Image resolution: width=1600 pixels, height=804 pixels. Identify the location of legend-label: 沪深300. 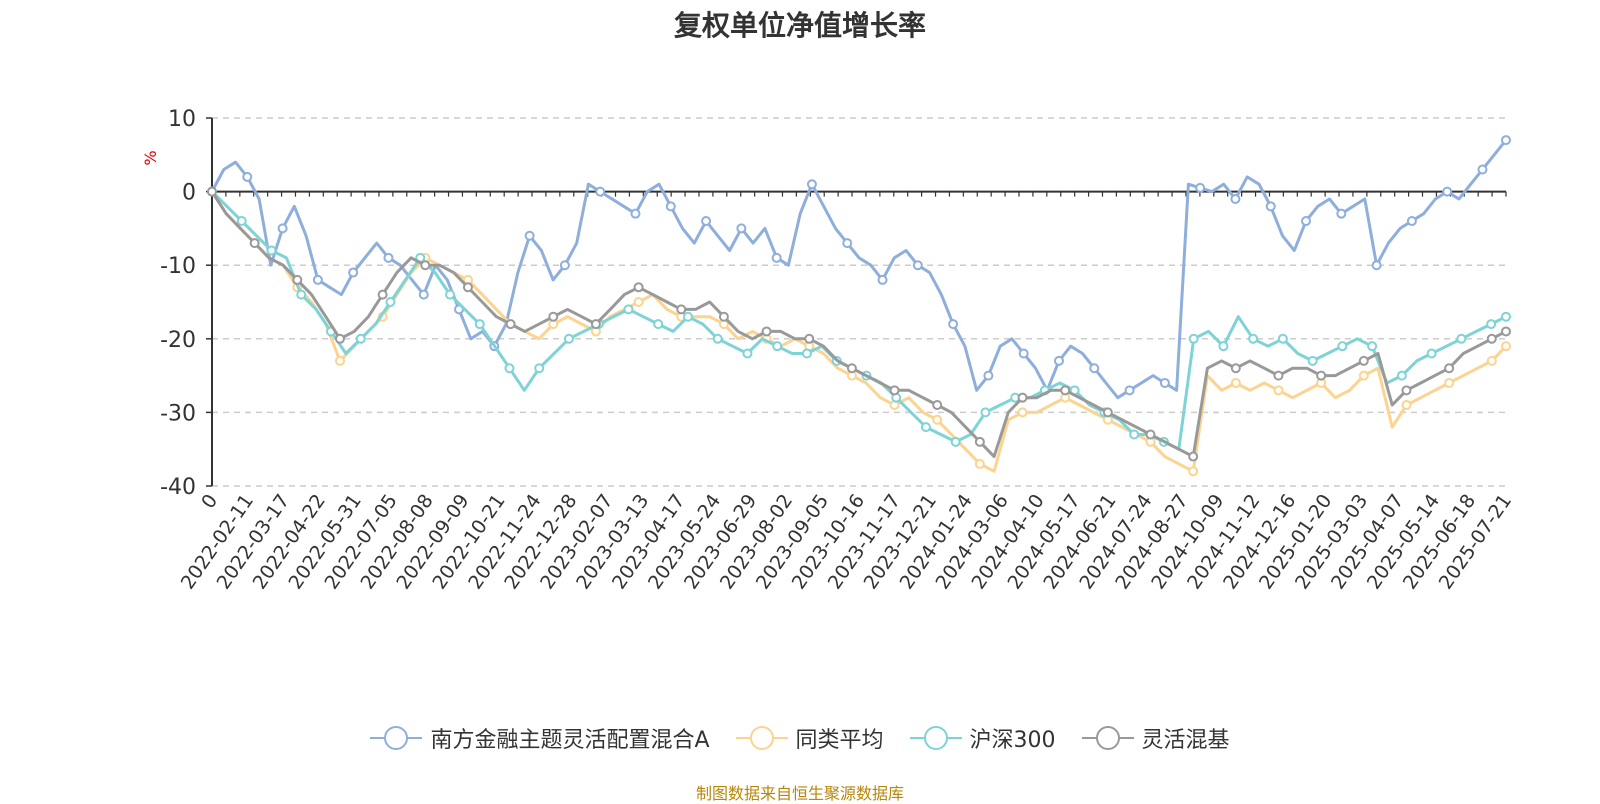
(1012, 740).